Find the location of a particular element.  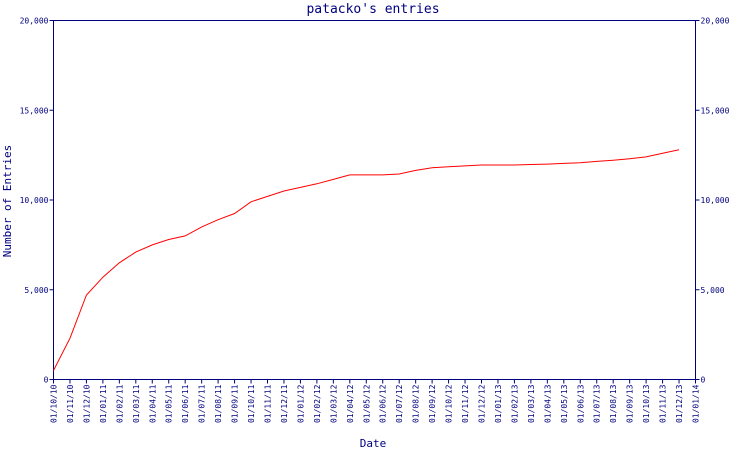

x-tick-label: 01/05/11 is located at coordinates (169, 403).